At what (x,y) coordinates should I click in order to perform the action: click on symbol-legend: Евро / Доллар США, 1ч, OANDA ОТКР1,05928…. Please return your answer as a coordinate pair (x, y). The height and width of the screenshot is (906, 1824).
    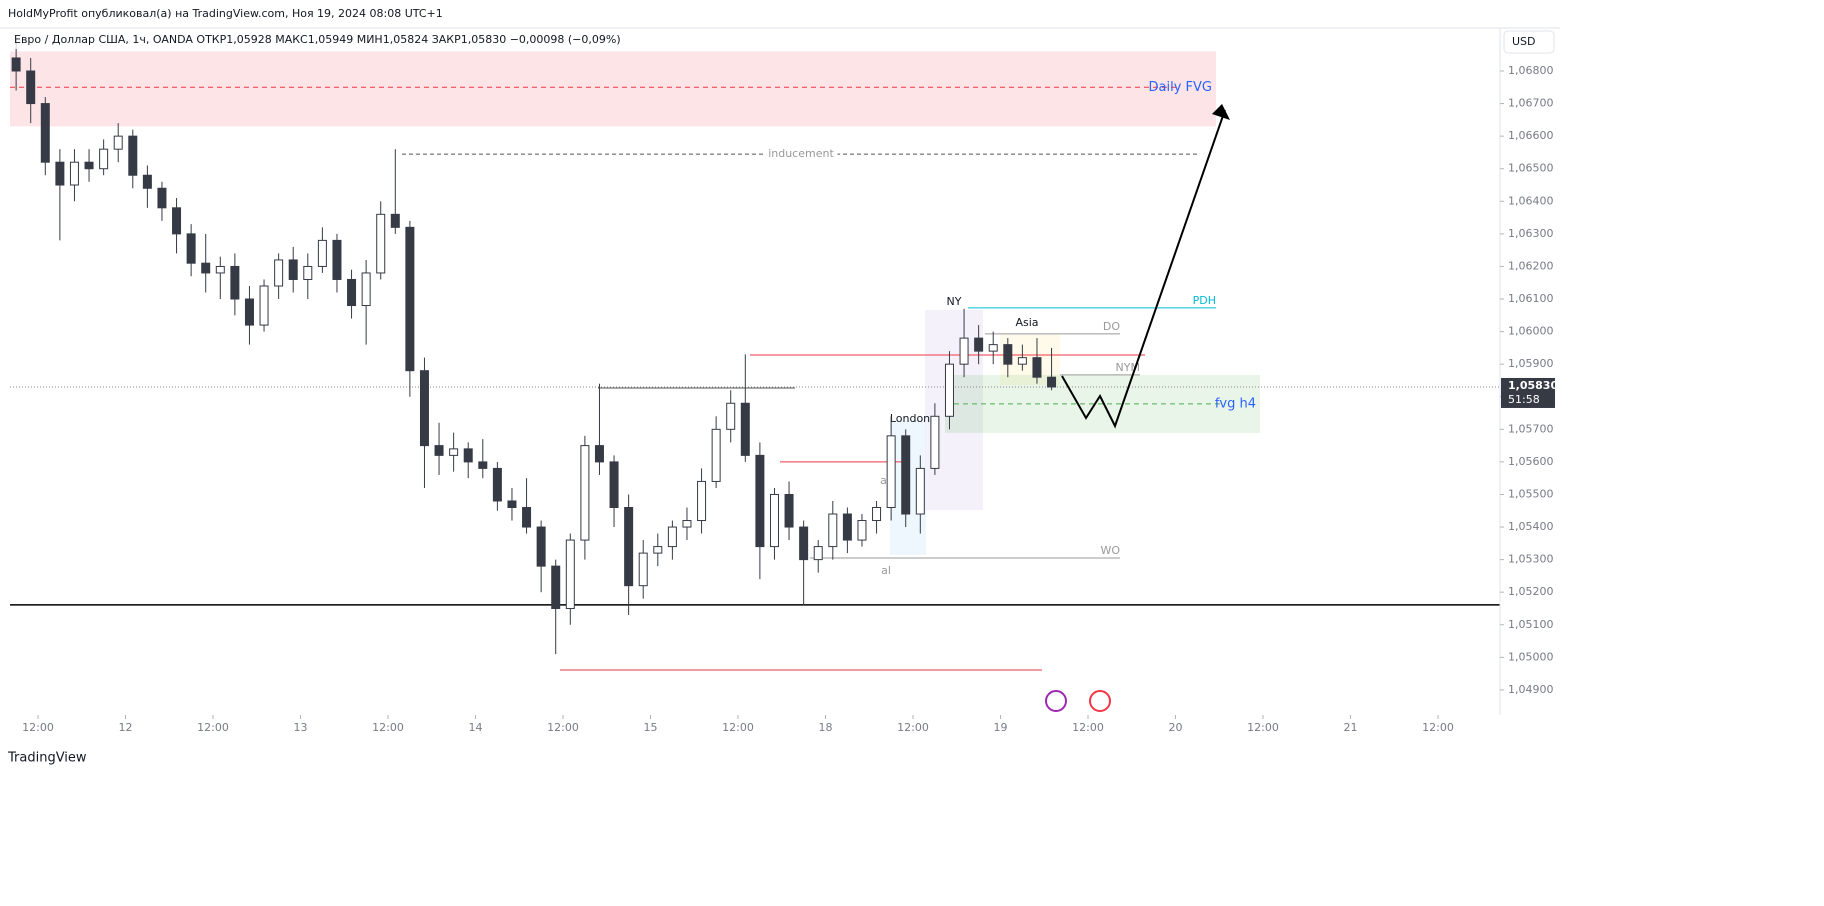
    Looking at the image, I should click on (317, 39).